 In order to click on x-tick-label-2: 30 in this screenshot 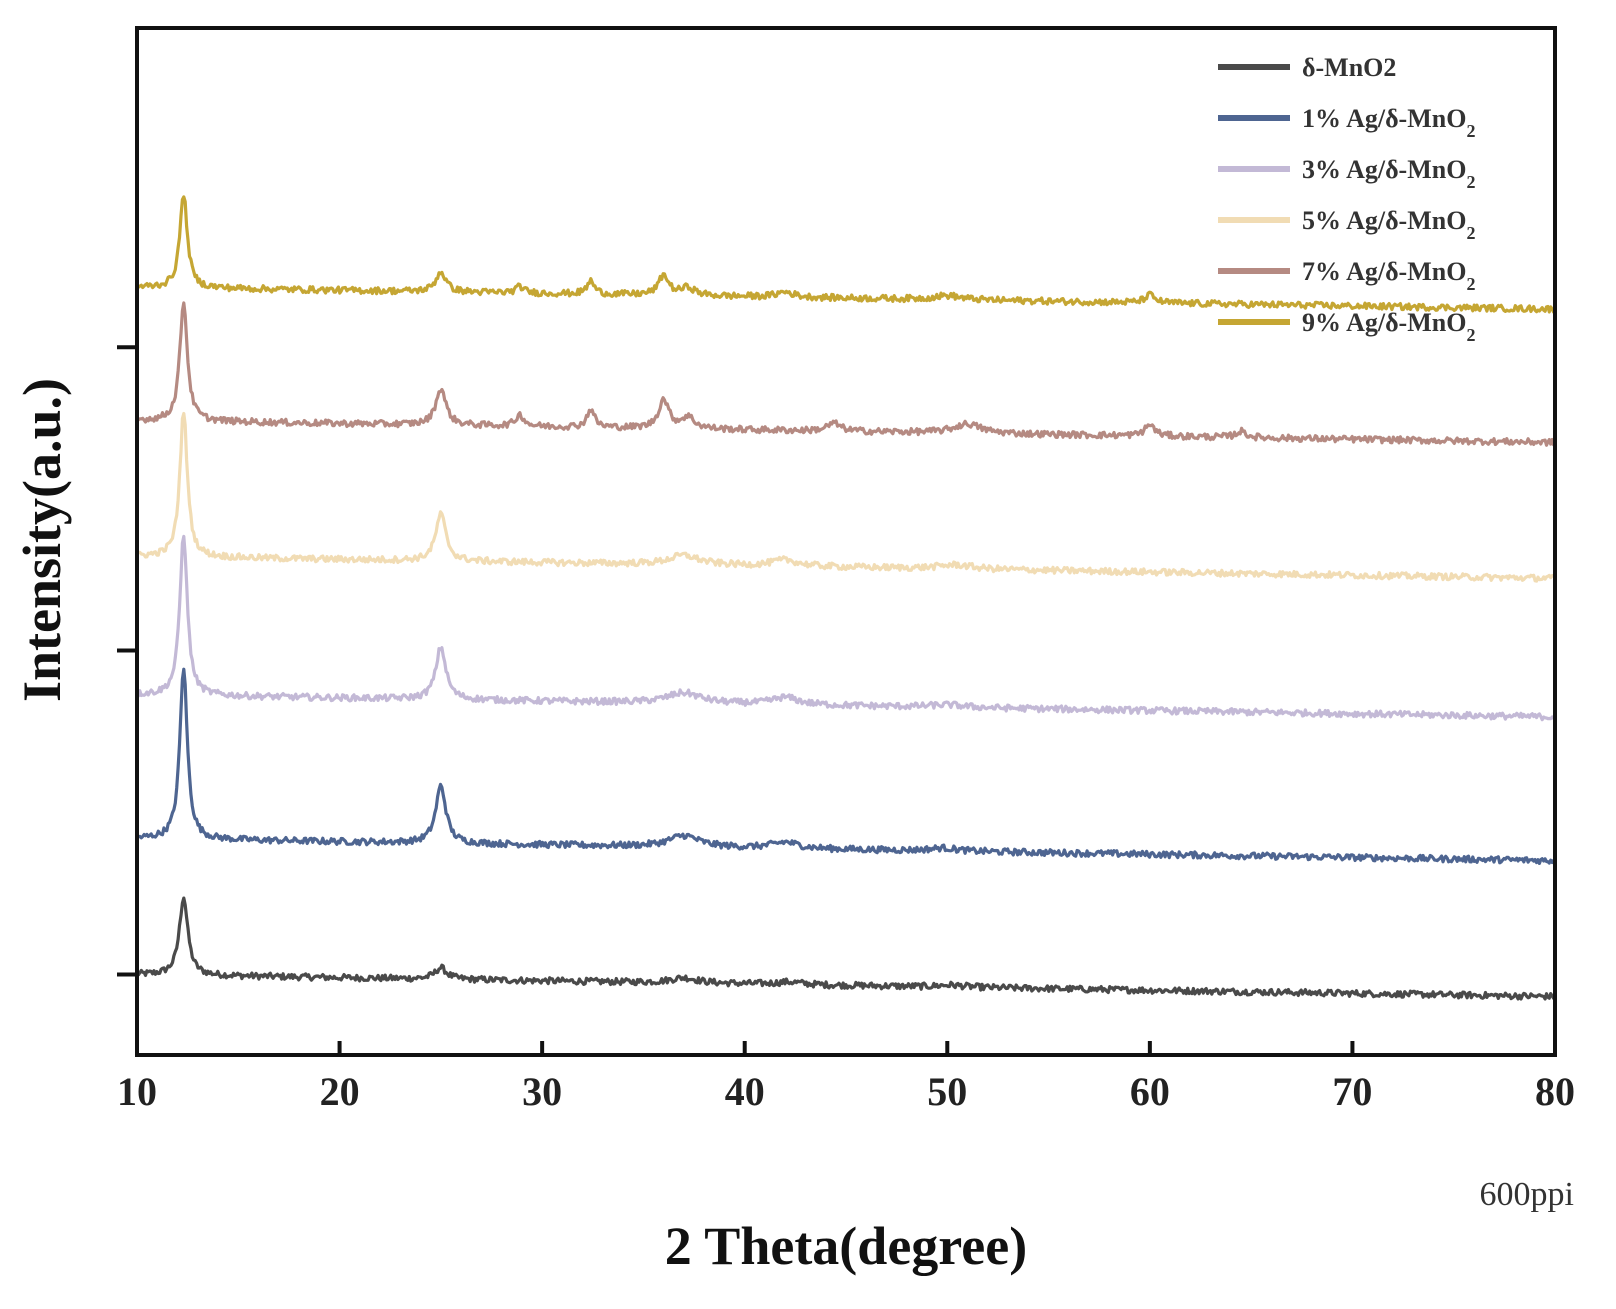, I will do `click(542, 1091)`.